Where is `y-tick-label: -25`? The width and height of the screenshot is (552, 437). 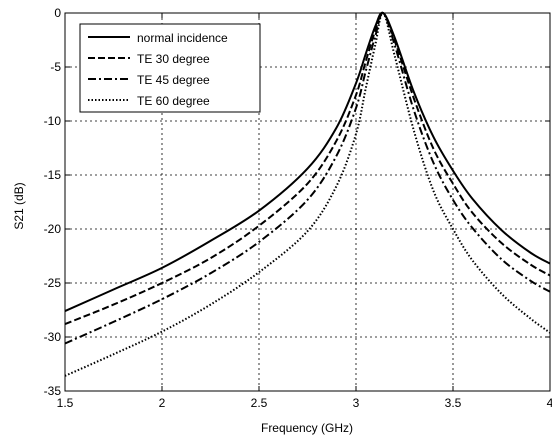
y-tick-label: -25 is located at coordinates (53, 283).